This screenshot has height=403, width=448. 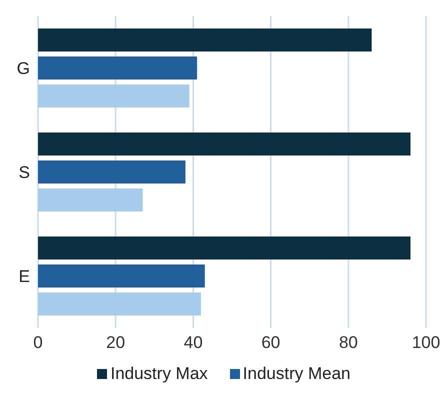 What do you see at coordinates (24, 276) in the screenshot?
I see `y-tick-label: E` at bounding box center [24, 276].